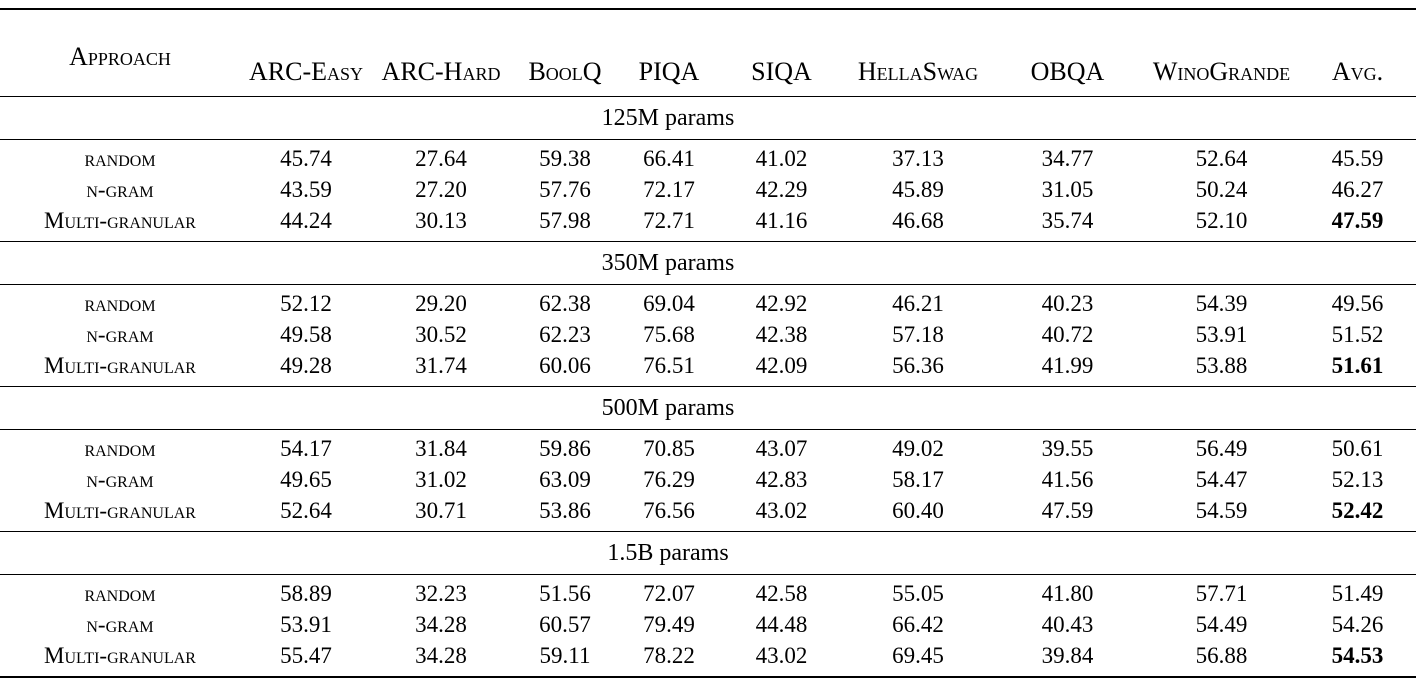 The height and width of the screenshot is (680, 1416). What do you see at coordinates (565, 368) in the screenshot?
I see `value-cell: 60.06` at bounding box center [565, 368].